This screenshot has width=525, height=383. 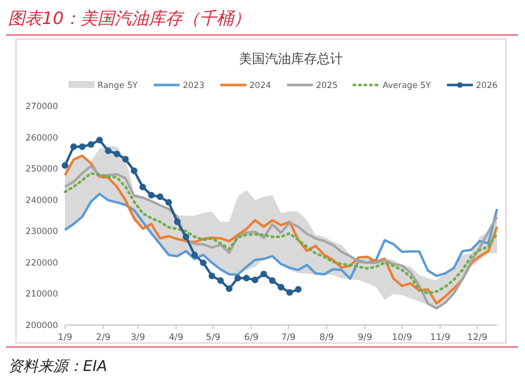 I want to click on y-tick-label: 220000, so click(x=42, y=263).